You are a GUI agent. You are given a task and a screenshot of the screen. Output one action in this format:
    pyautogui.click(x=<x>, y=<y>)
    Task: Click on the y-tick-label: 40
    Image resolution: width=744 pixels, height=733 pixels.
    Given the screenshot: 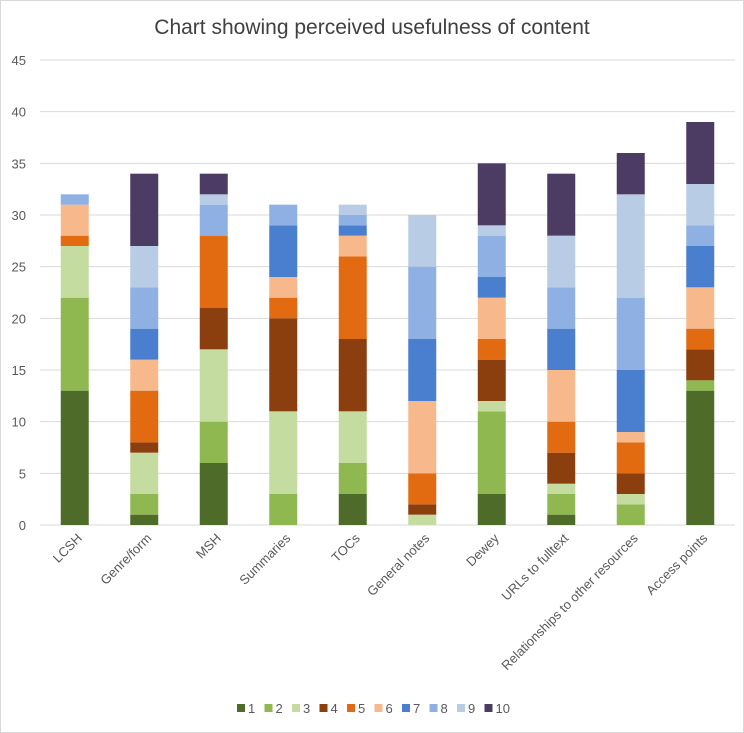 What is the action you would take?
    pyautogui.click(x=19, y=112)
    